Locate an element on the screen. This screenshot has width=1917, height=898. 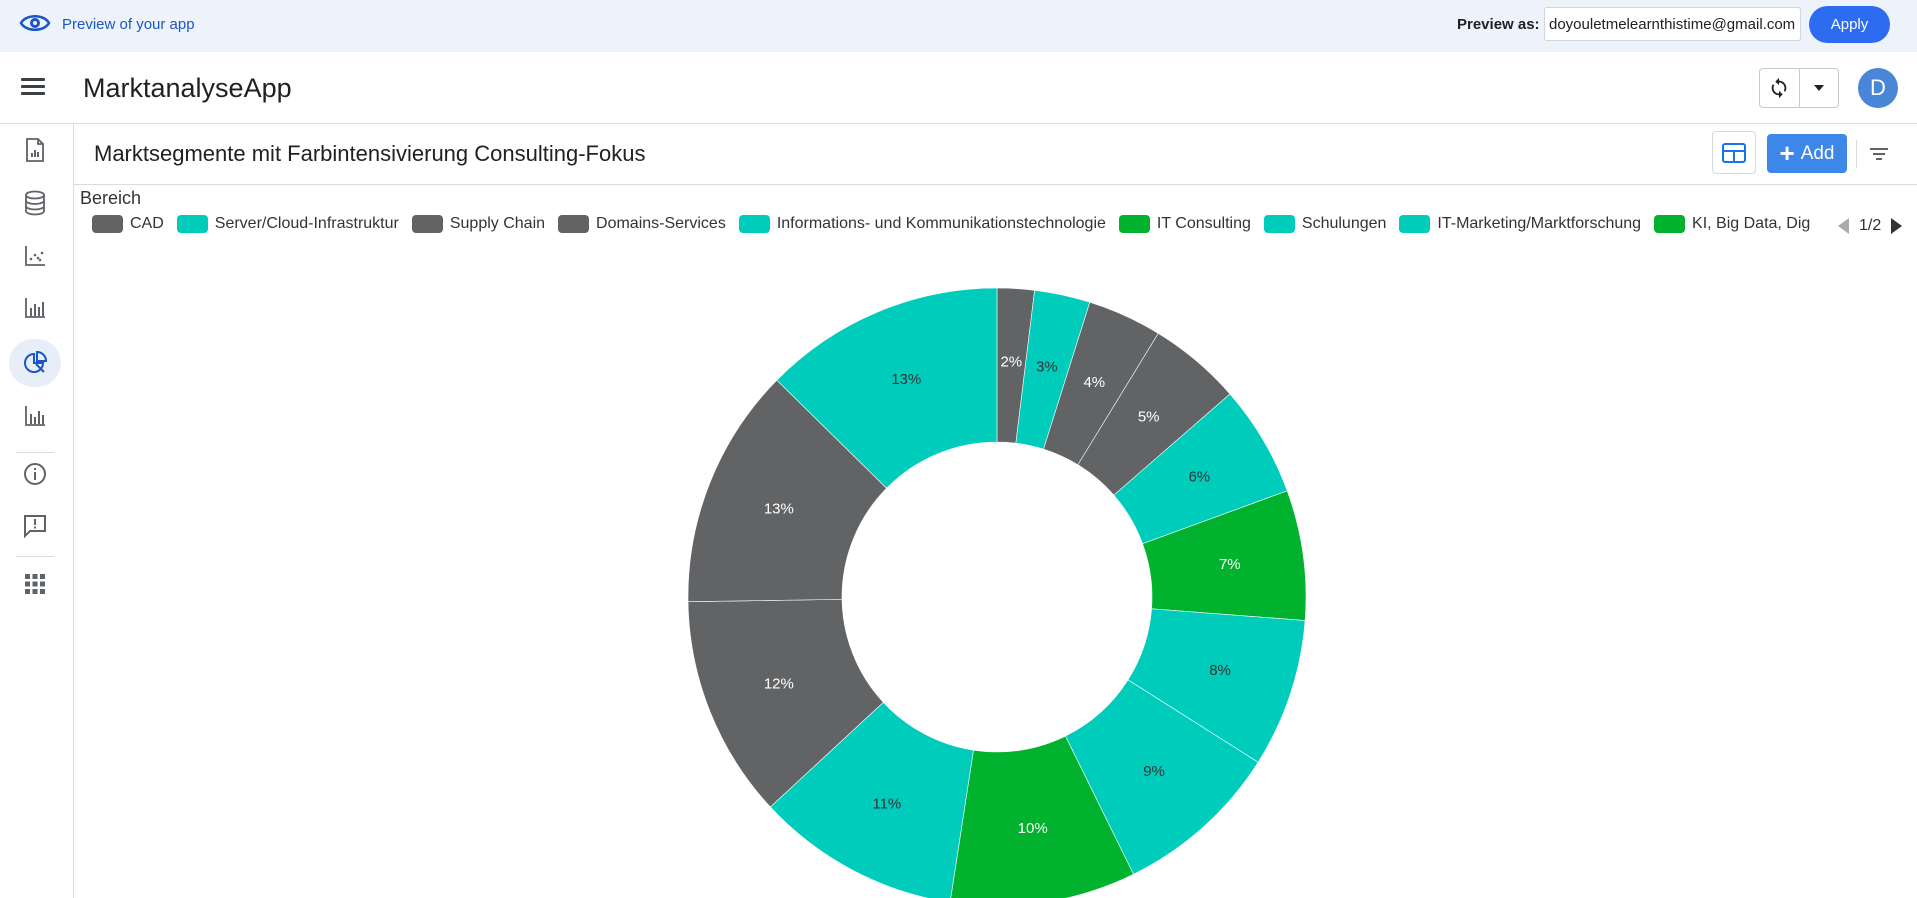
database-icon is located at coordinates (35, 203).